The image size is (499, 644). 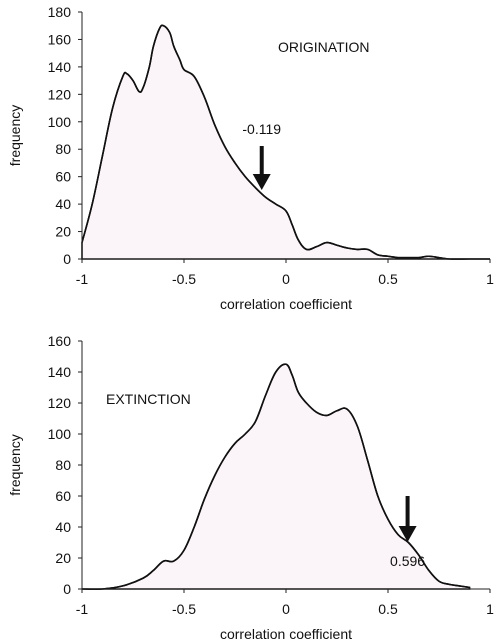 I want to click on annotation-label: -0.119, so click(x=261, y=129).